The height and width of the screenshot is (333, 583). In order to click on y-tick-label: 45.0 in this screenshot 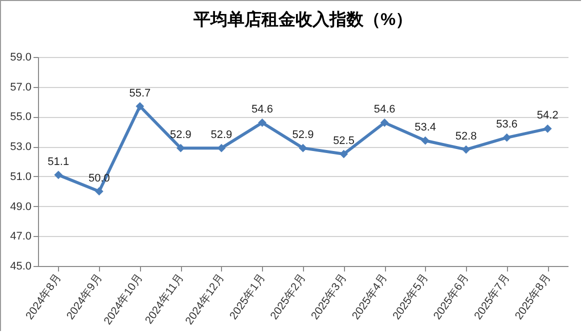, I will do `click(21, 266)`.